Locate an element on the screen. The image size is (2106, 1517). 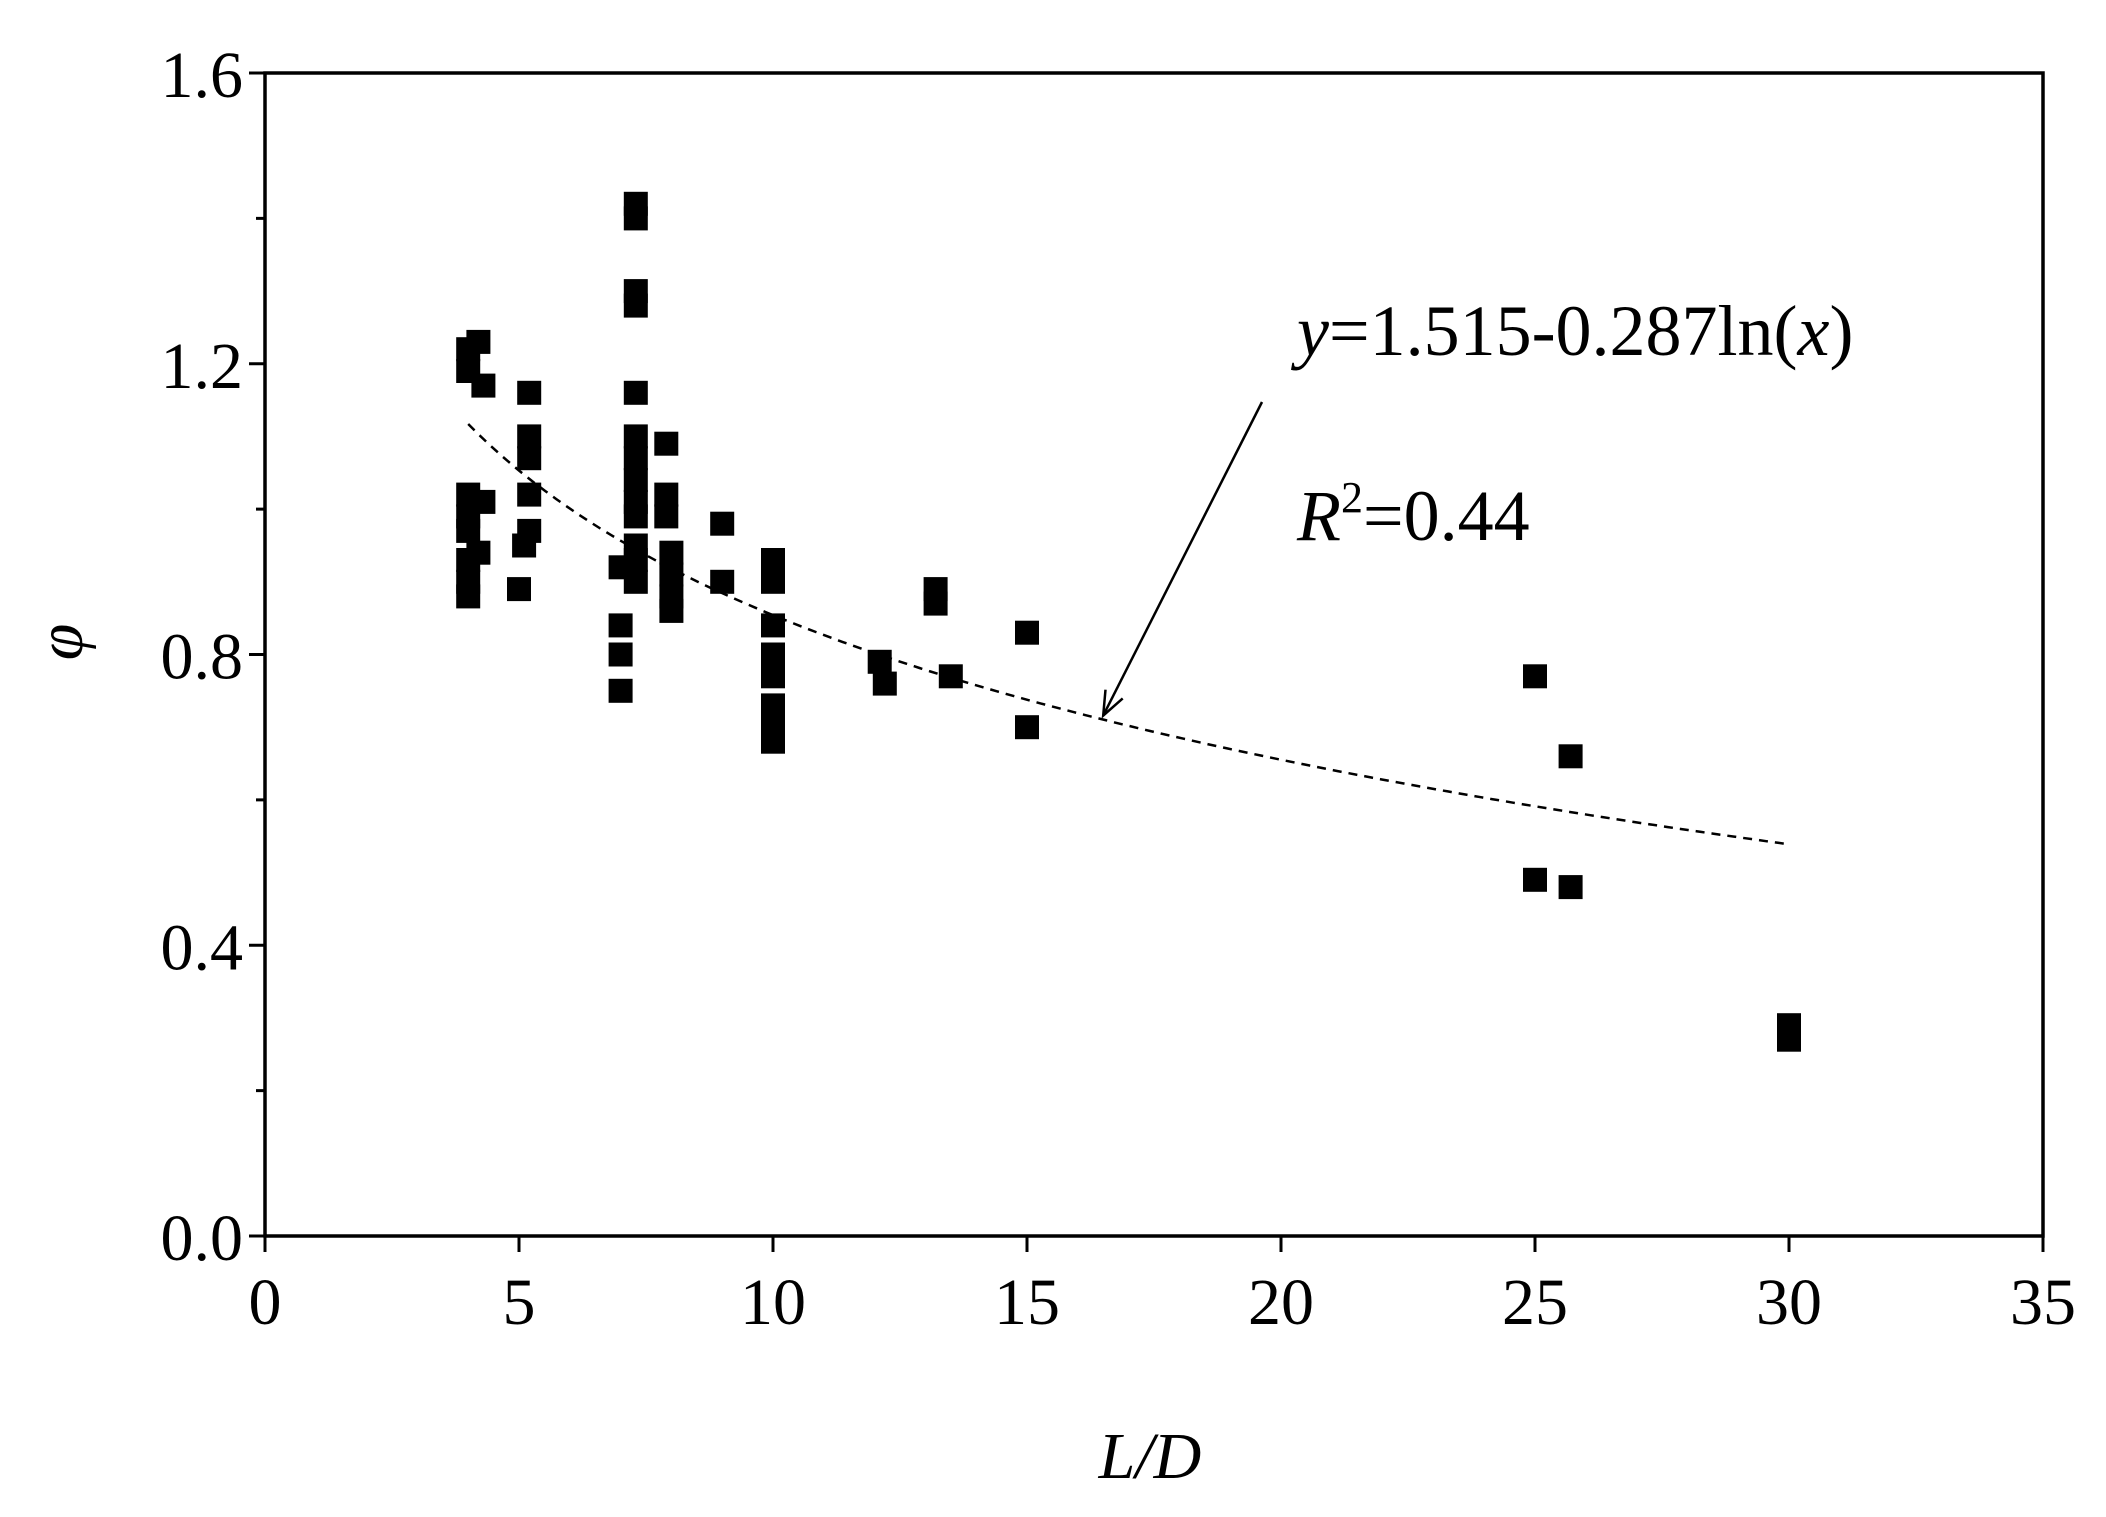
y-tick-label: 1.6 is located at coordinates (202, 75).